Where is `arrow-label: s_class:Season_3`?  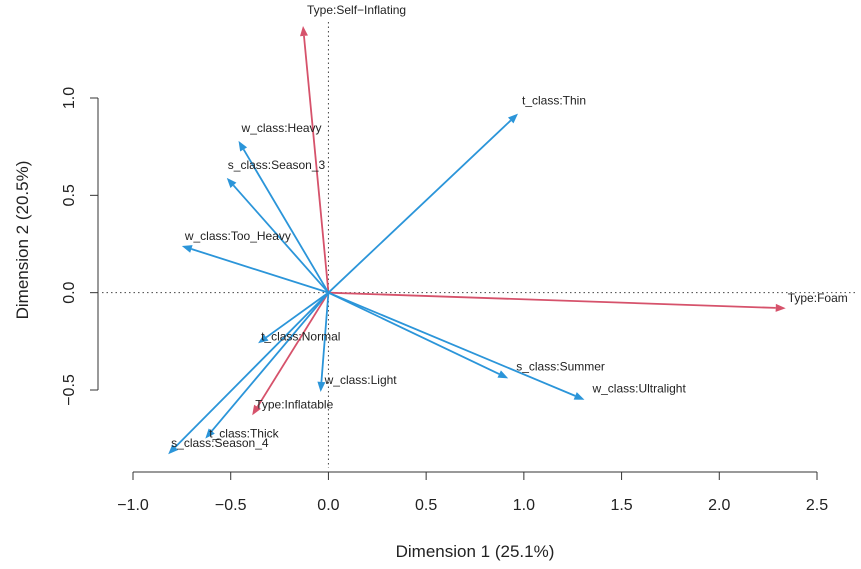 arrow-label: s_class:Season_3 is located at coordinates (277, 165).